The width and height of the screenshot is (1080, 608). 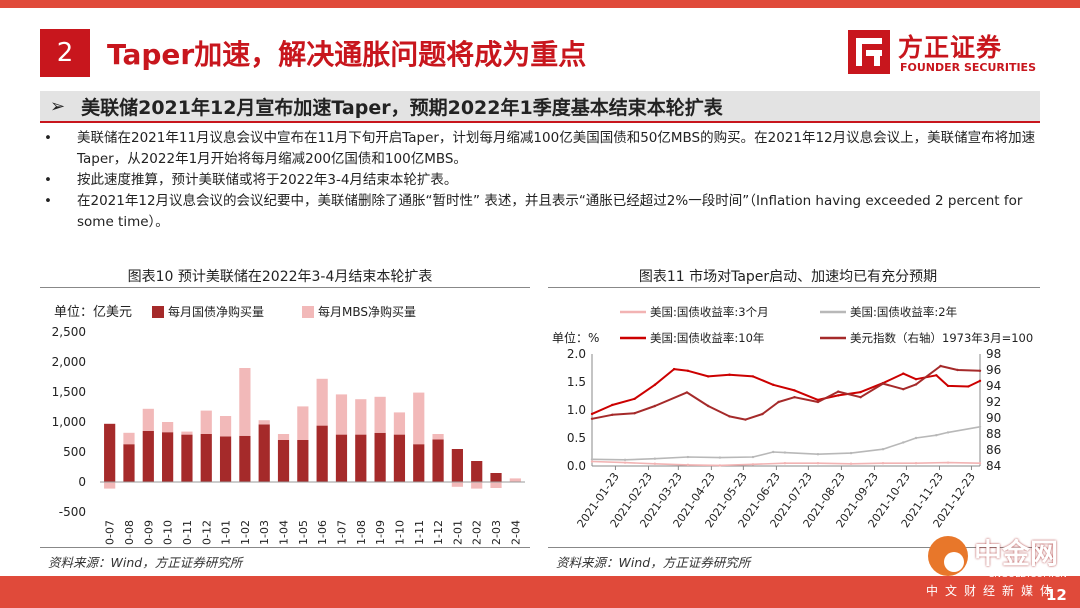 What do you see at coordinates (399, 533) in the screenshot?
I see `x-tick-label: 2021-10` at bounding box center [399, 533].